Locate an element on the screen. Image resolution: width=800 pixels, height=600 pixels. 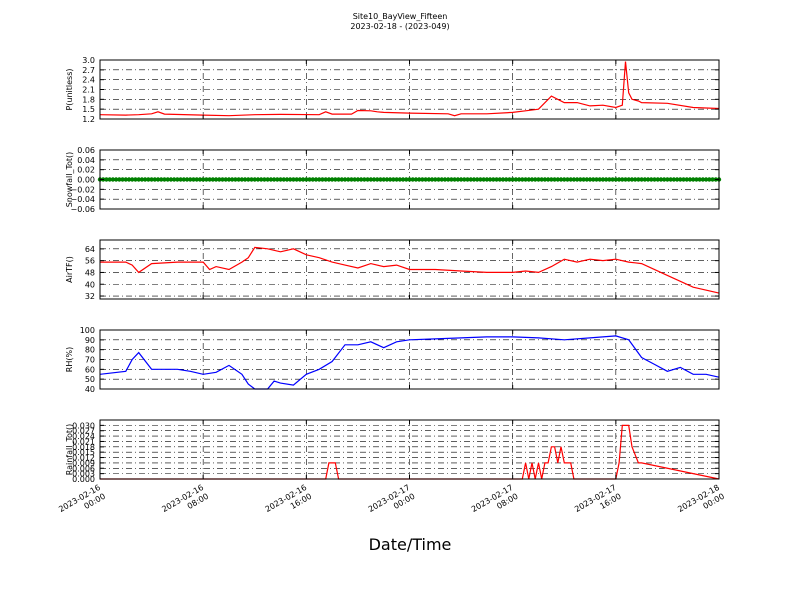
y-axis-label: RH(%) is located at coordinates (69, 359).